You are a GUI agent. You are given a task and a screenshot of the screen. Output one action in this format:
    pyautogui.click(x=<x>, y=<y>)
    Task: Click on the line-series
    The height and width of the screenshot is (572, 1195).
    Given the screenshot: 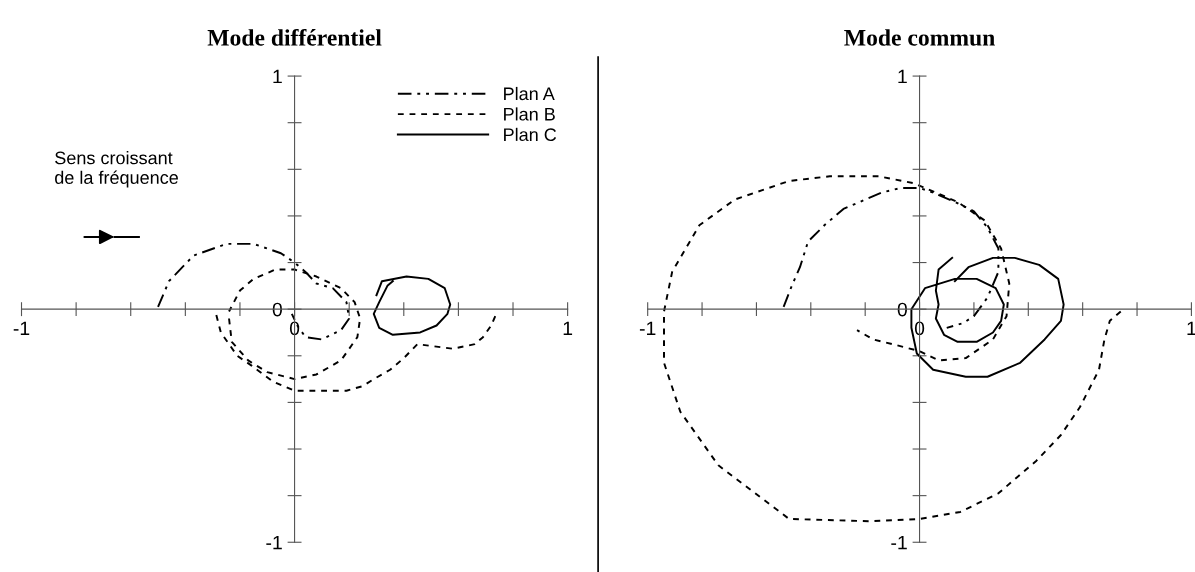 What is the action you would take?
    pyautogui.click(x=412, y=305)
    